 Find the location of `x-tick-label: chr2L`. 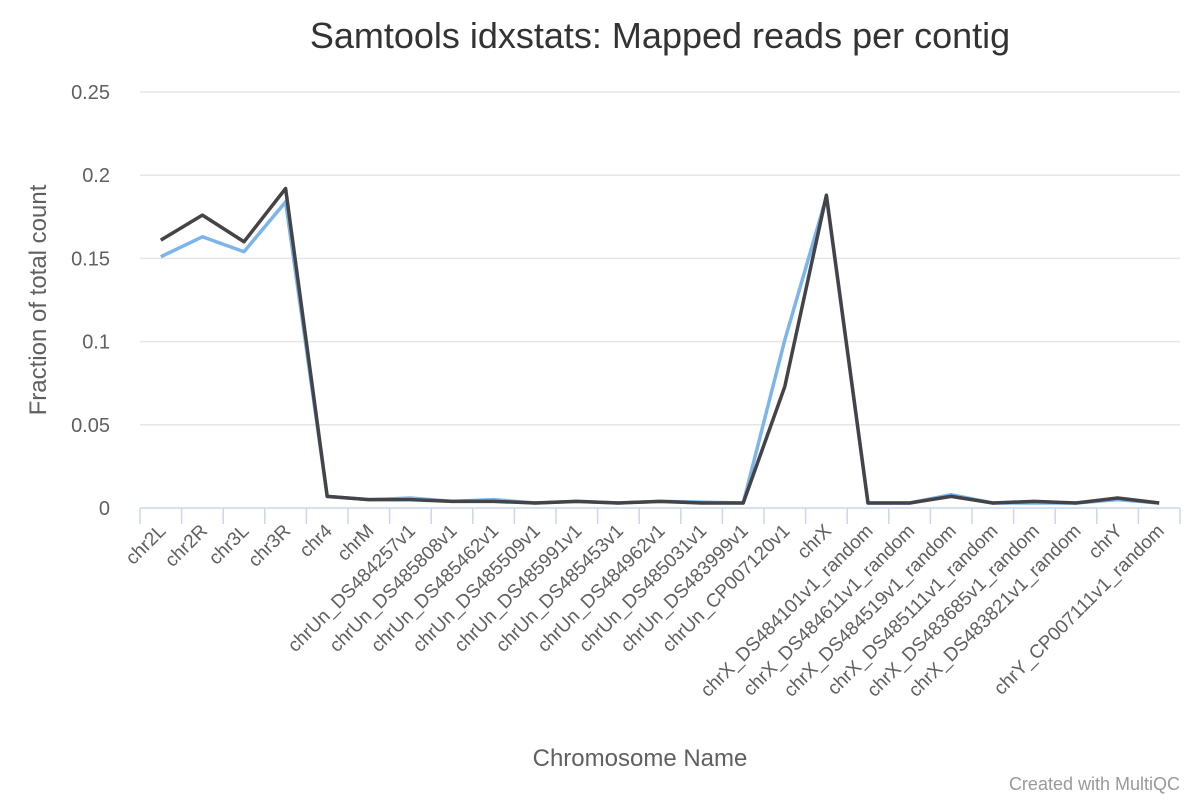

x-tick-label: chr2L is located at coordinates (146, 545).